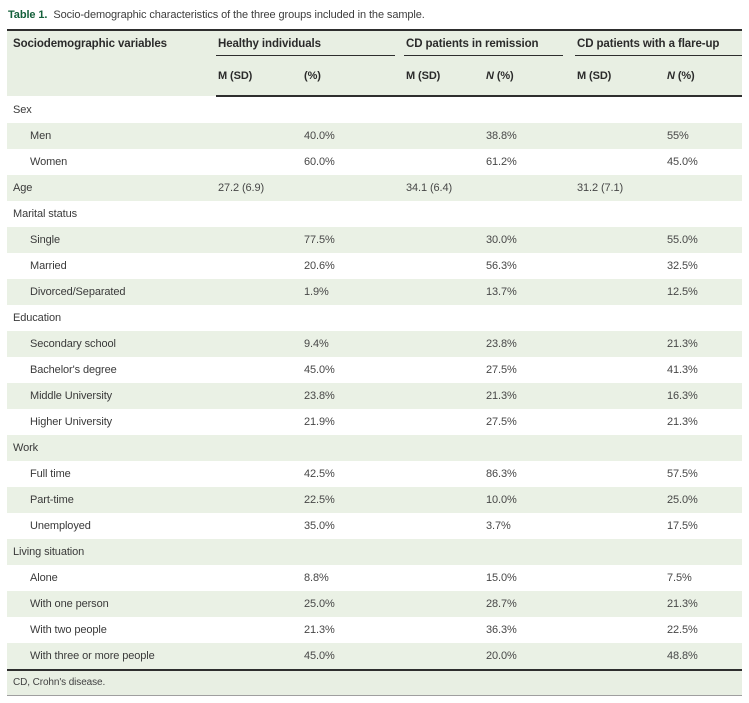 This screenshot has width=749, height=703. Describe the element at coordinates (37, 318) in the screenshot. I see `row-label: Education` at that location.